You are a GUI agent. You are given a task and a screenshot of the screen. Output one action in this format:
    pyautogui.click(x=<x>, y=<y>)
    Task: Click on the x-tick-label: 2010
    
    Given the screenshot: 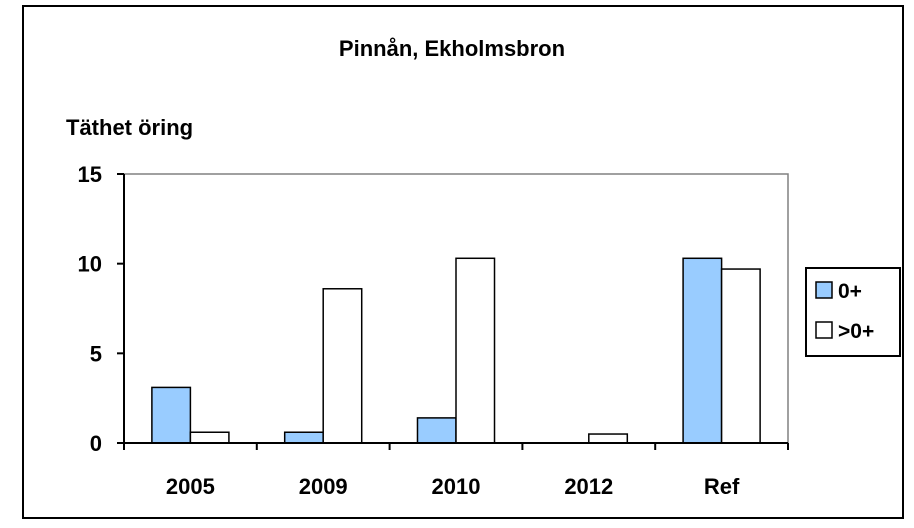 What is the action you would take?
    pyautogui.click(x=456, y=486)
    